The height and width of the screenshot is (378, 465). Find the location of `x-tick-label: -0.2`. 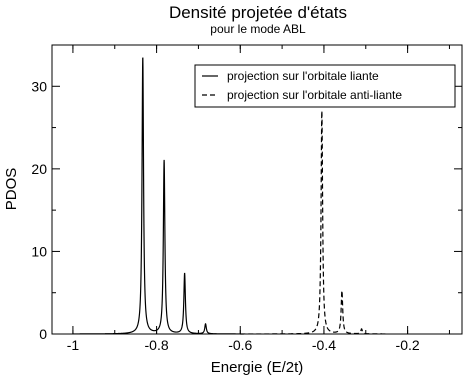

x-tick-label: -0.2 is located at coordinates (408, 345).